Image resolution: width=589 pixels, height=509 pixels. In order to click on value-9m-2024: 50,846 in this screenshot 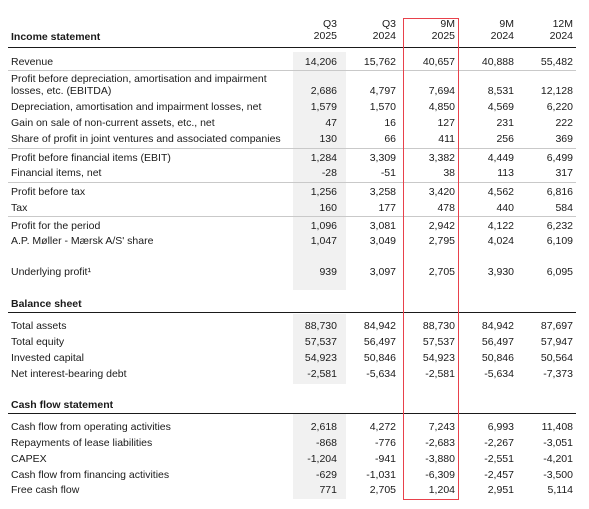, I will do `click(497, 358)`.